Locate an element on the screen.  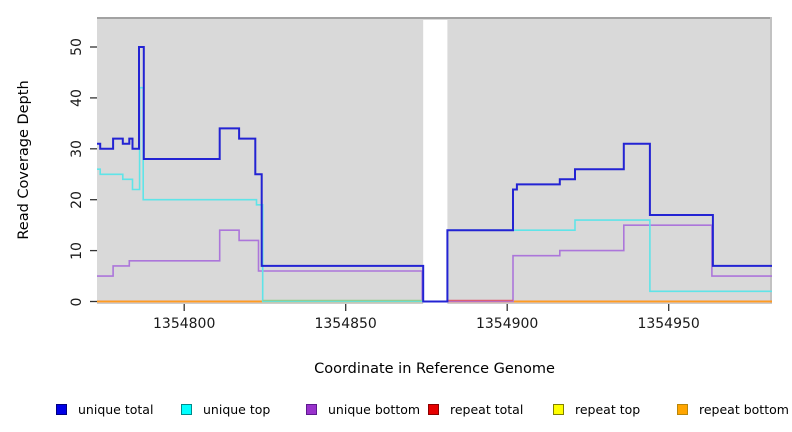
legend-label: repeat top is located at coordinates (608, 409).